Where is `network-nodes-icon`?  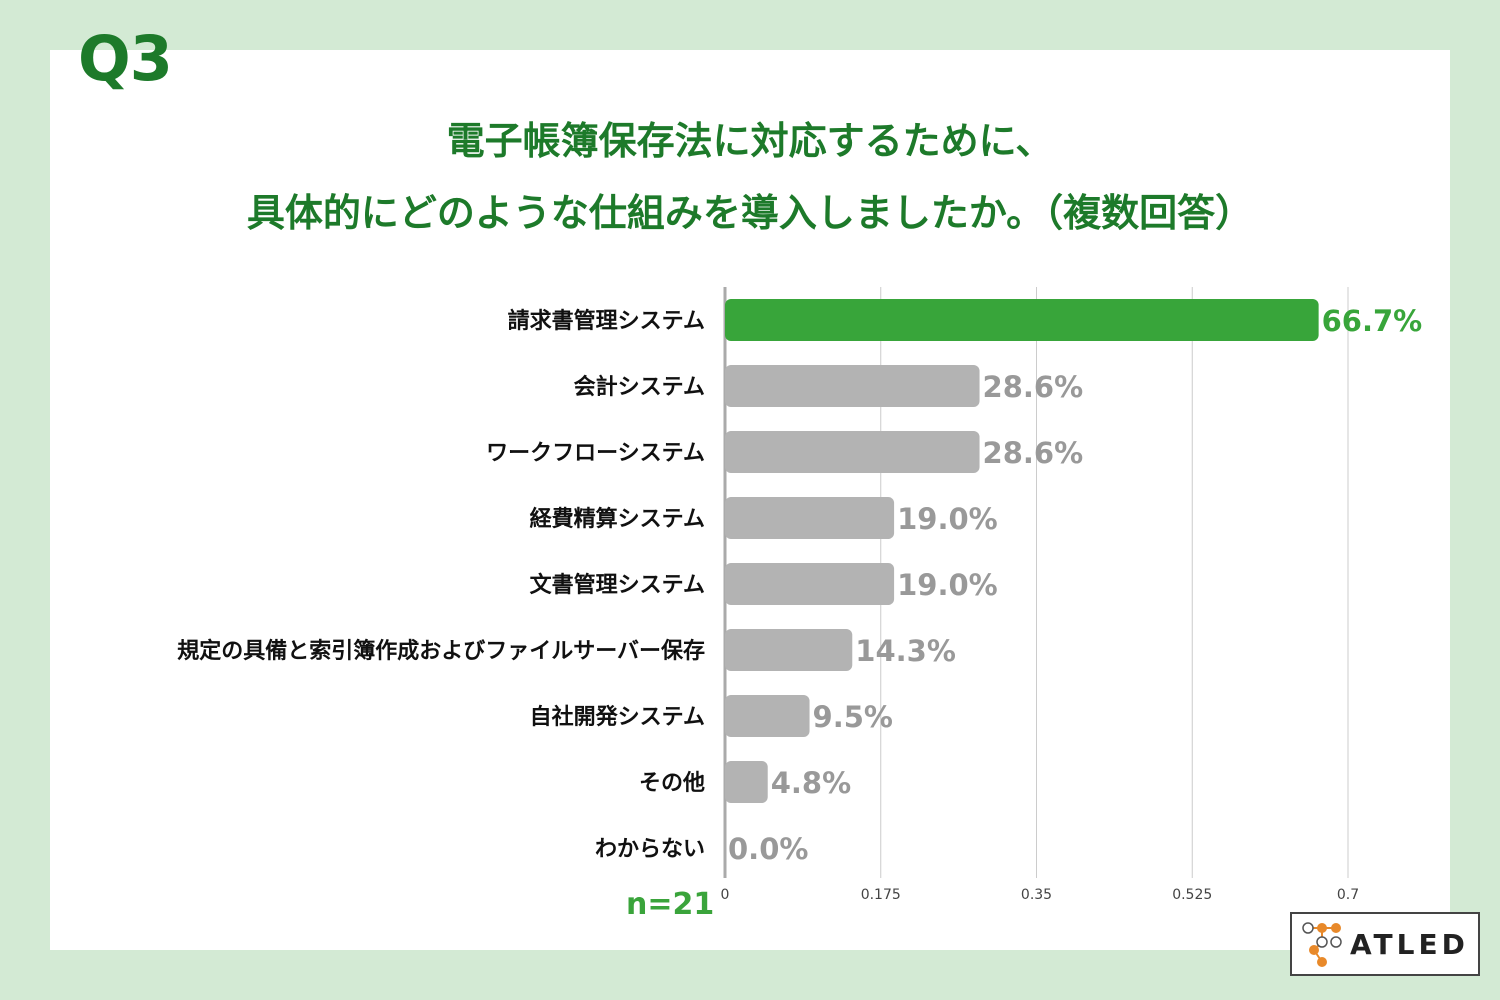
network-nodes-icon is located at coordinates (1322, 944).